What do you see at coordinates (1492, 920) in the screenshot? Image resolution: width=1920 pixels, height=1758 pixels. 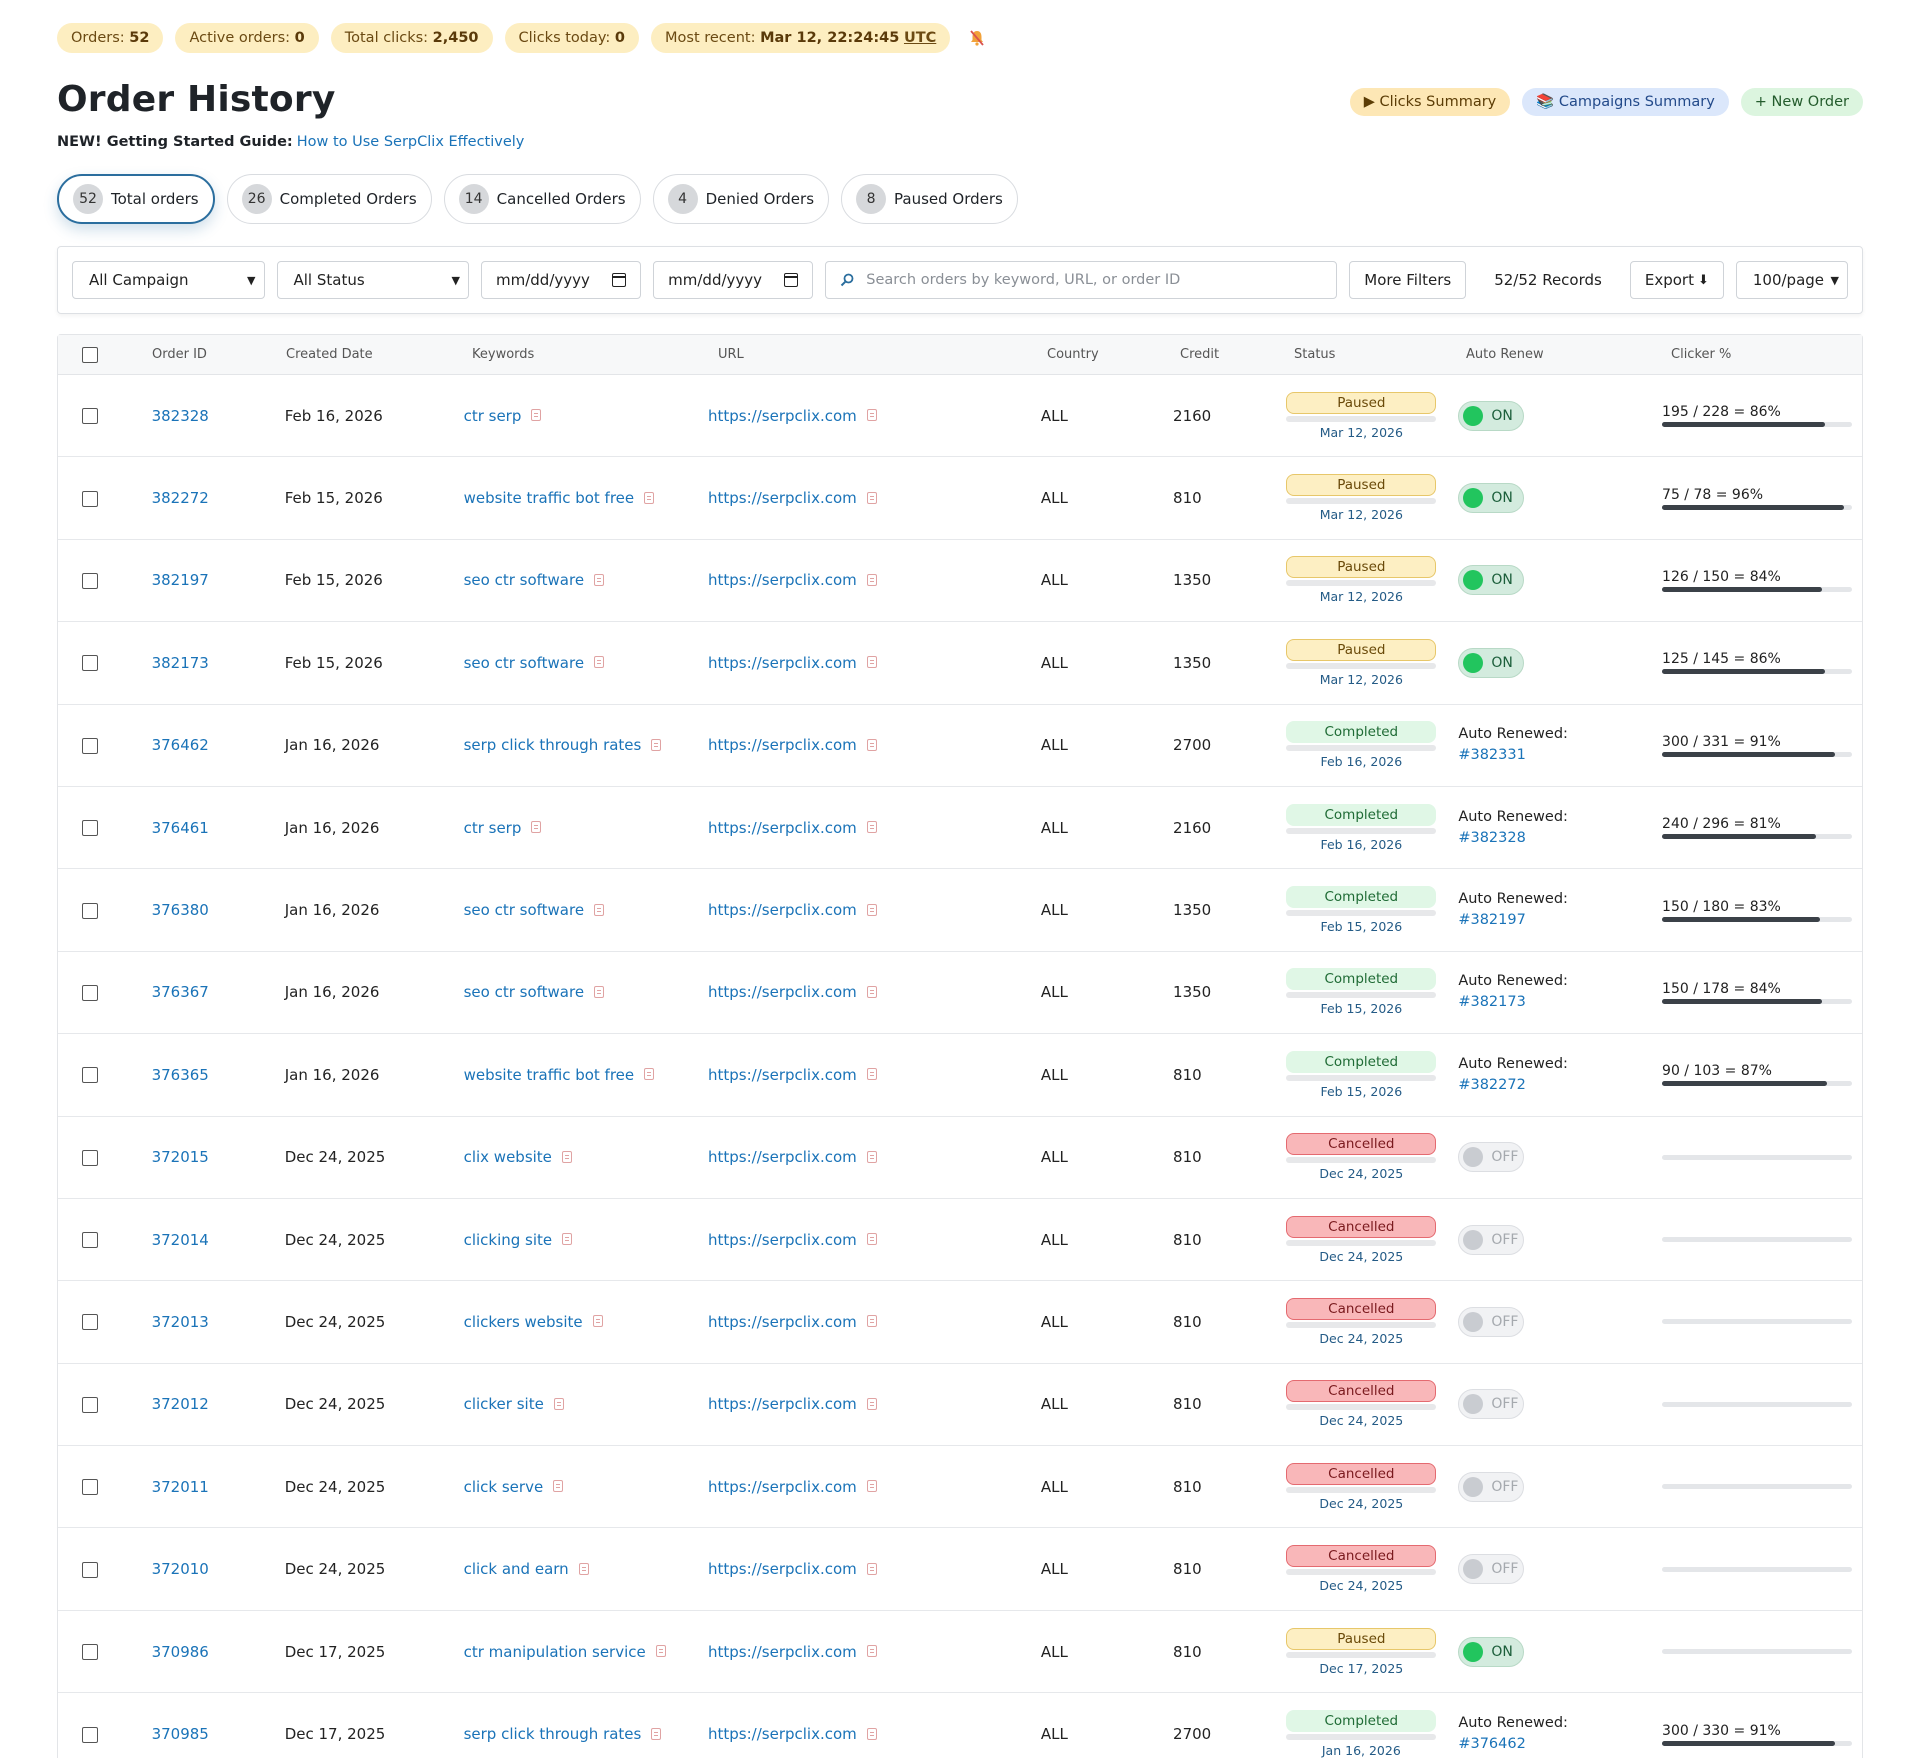 I see `renewed-order-link: #382197` at bounding box center [1492, 920].